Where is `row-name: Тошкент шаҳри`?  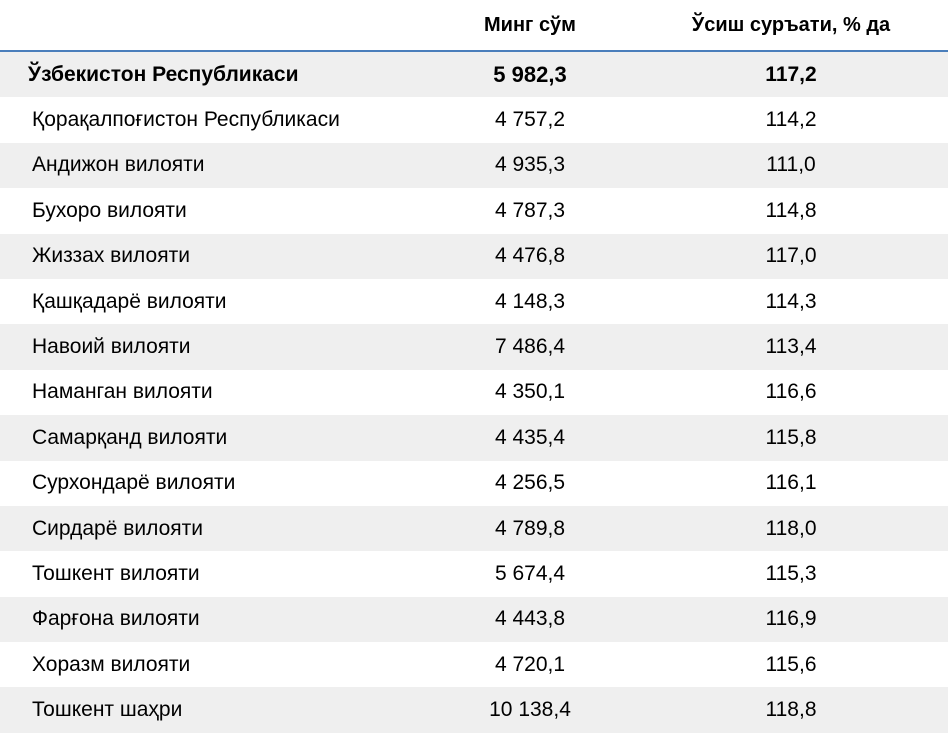
row-name: Тошкент шаҳри is located at coordinates (107, 710).